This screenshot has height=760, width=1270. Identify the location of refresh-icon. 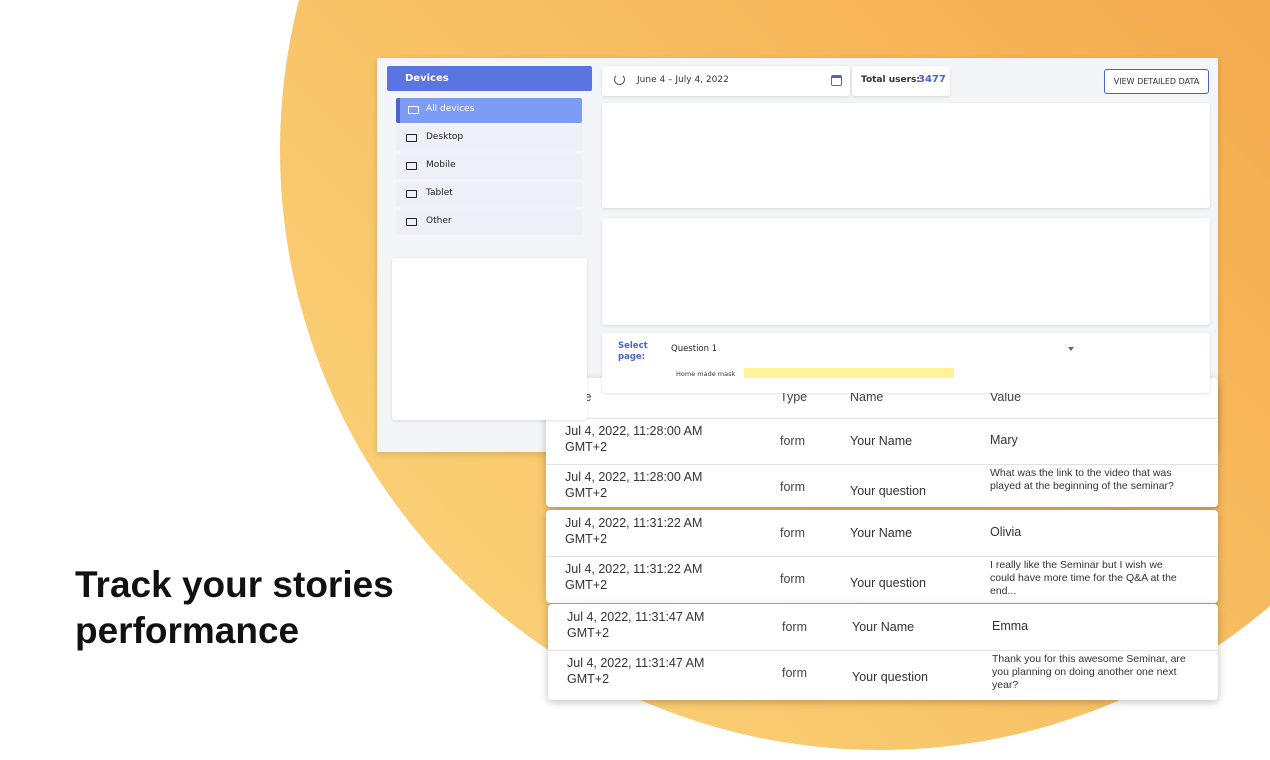
(619, 79).